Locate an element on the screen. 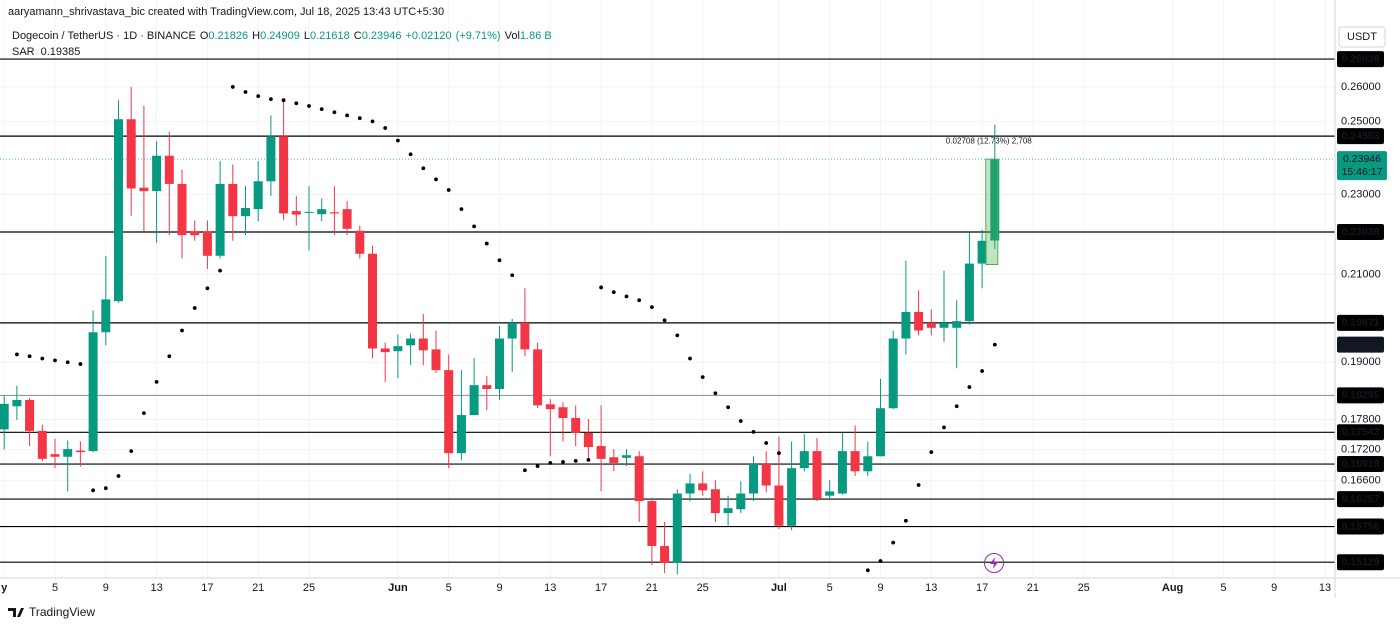 The image size is (1400, 629). y-tick-label: 0.16600 is located at coordinates (1361, 481).